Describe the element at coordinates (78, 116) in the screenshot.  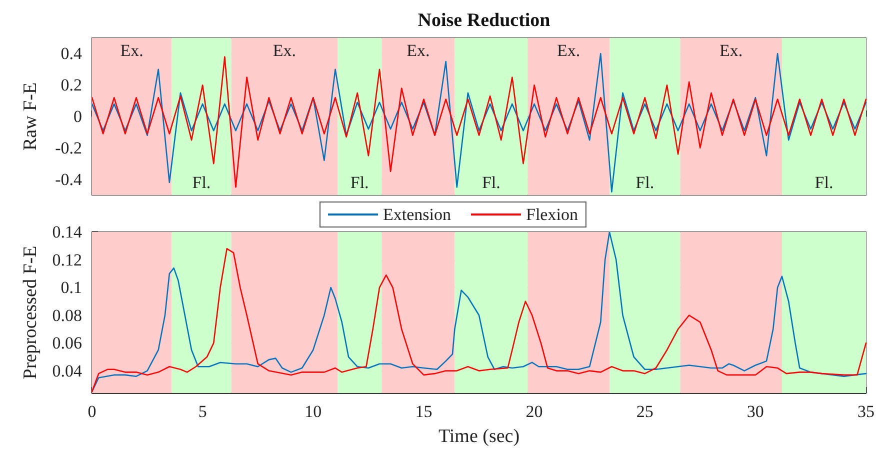
I see `y-tick-label: 0` at that location.